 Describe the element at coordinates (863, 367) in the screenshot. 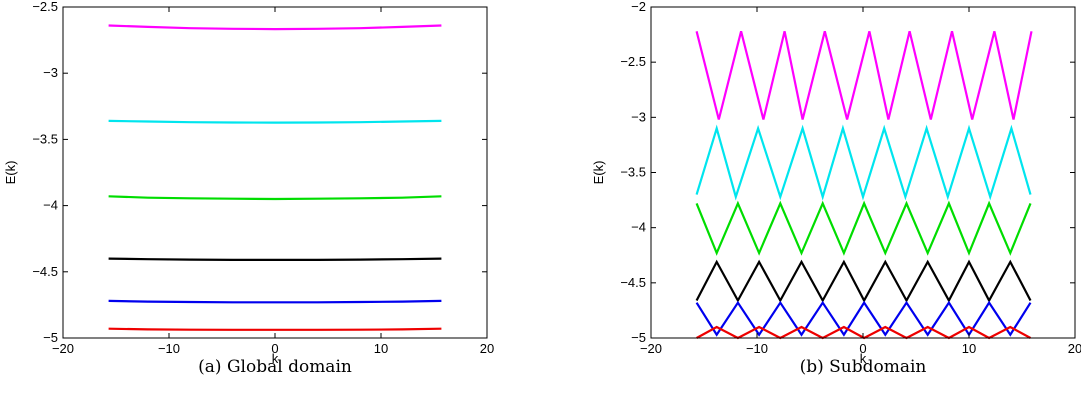

I see `chart-caption: (b) Subdomain` at that location.